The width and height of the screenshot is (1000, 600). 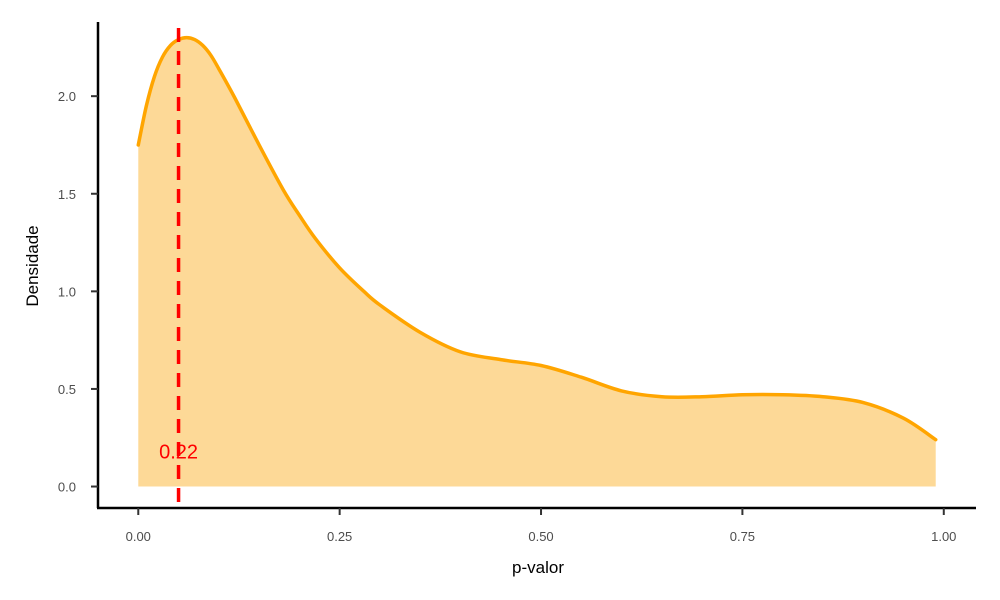 I want to click on x-tick-label: 0.00, so click(x=138, y=536).